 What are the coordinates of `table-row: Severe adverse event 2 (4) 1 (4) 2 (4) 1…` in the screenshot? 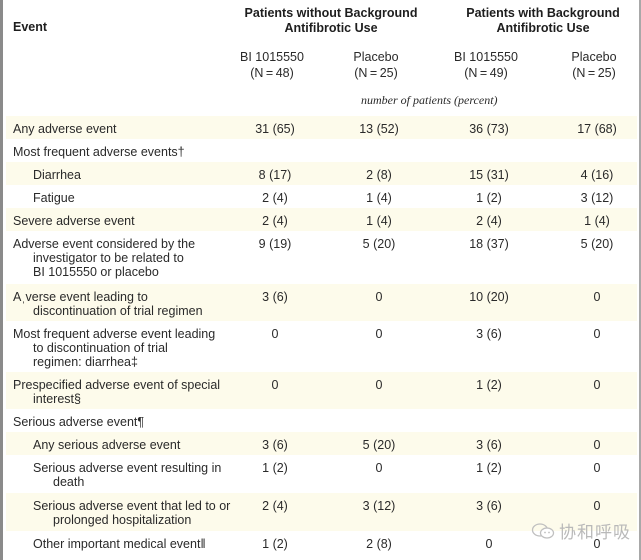 It's located at (321, 219).